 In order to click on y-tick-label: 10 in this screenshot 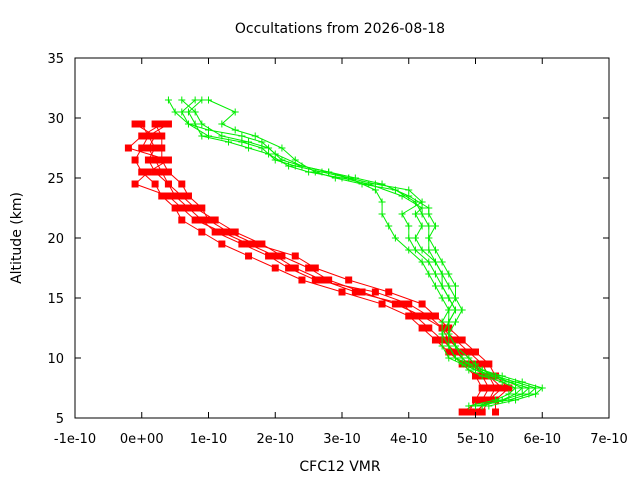, I will do `click(55, 359)`.